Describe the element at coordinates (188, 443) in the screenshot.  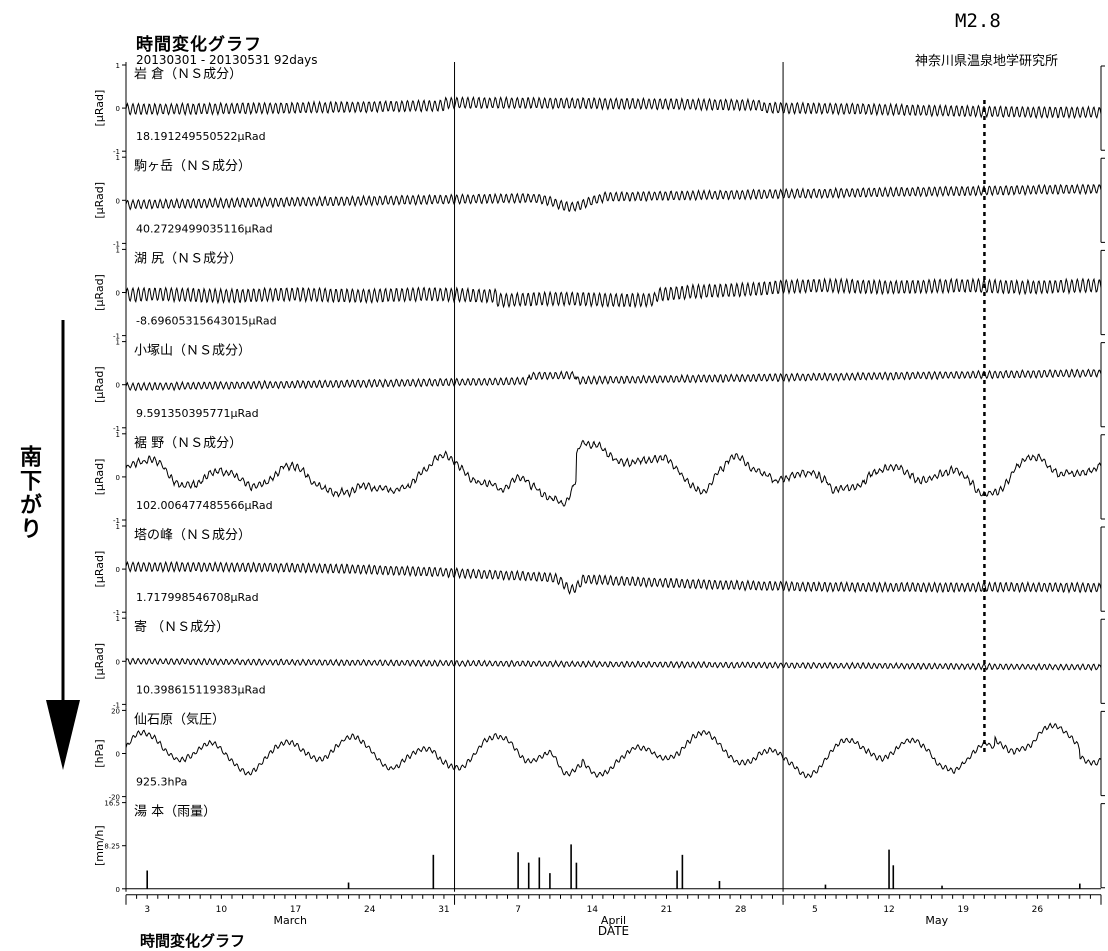
I see `panel-station-label: 裾 野（ＮＳ成分）` at that location.